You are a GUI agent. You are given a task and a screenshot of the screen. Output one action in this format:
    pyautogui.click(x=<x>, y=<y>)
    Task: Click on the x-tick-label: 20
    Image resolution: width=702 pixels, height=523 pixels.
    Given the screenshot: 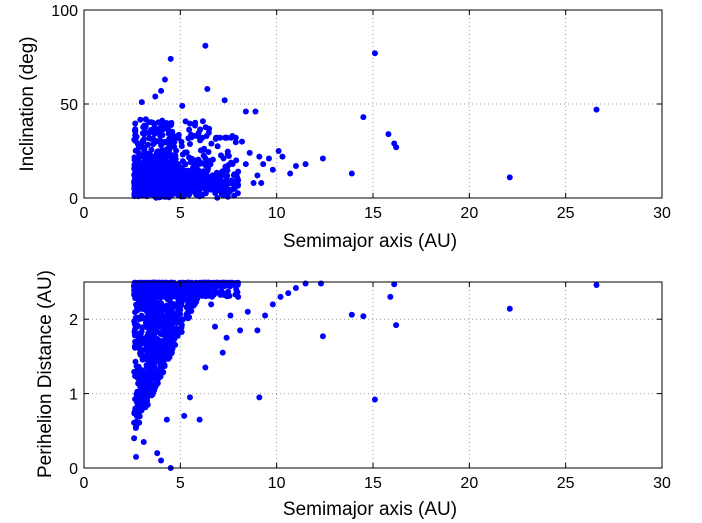 What is the action you would take?
    pyautogui.click(x=469, y=483)
    